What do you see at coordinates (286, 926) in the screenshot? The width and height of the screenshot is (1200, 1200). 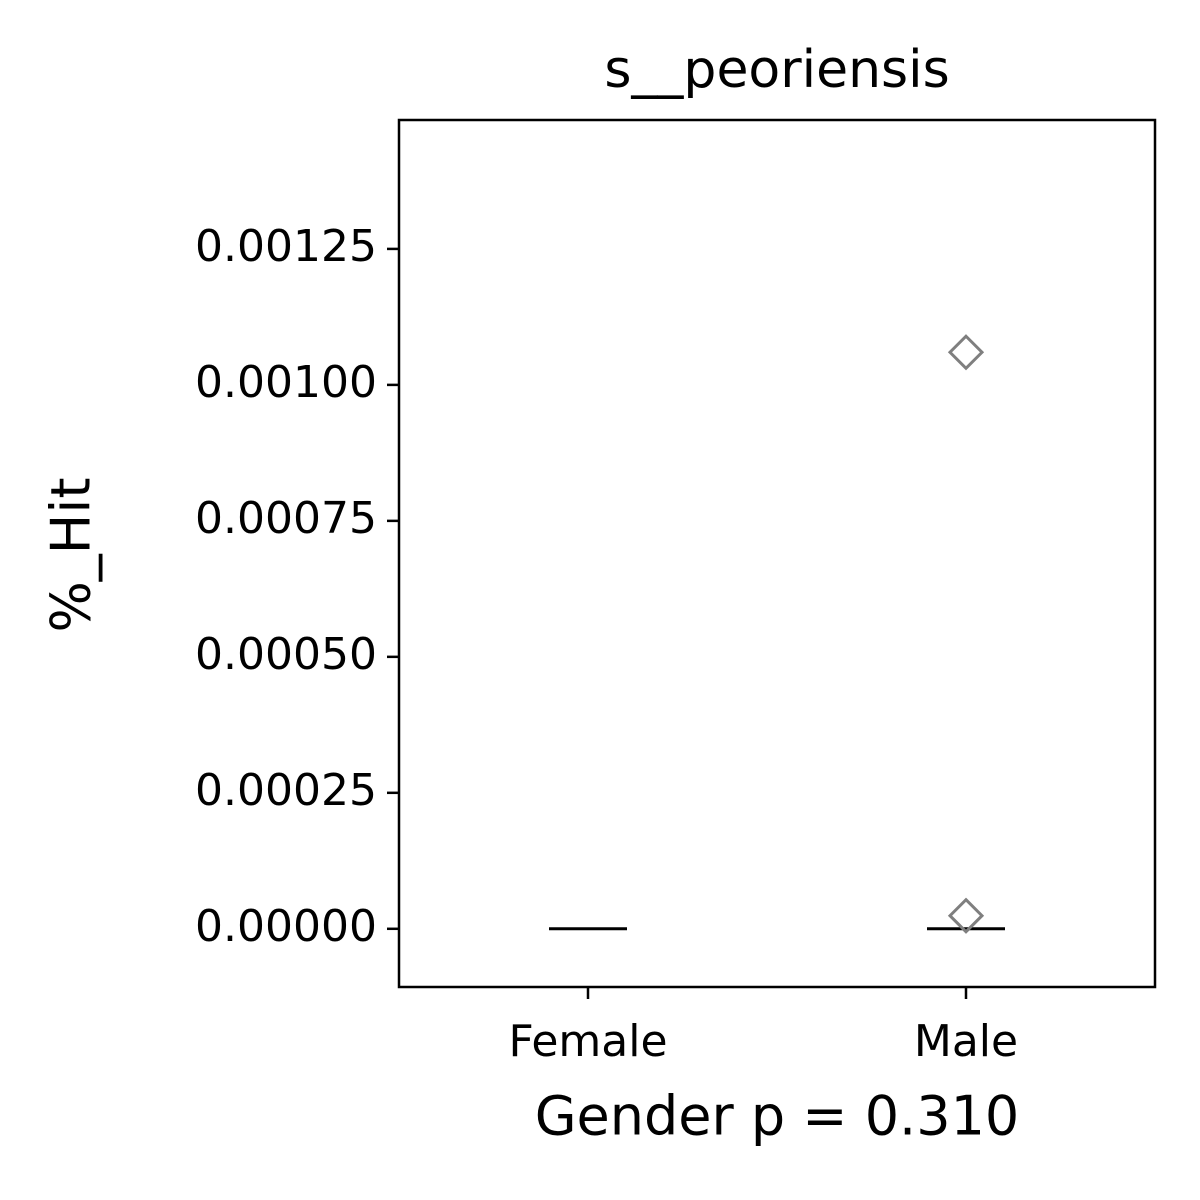 I see `y-tick-label: 0.00000` at bounding box center [286, 926].